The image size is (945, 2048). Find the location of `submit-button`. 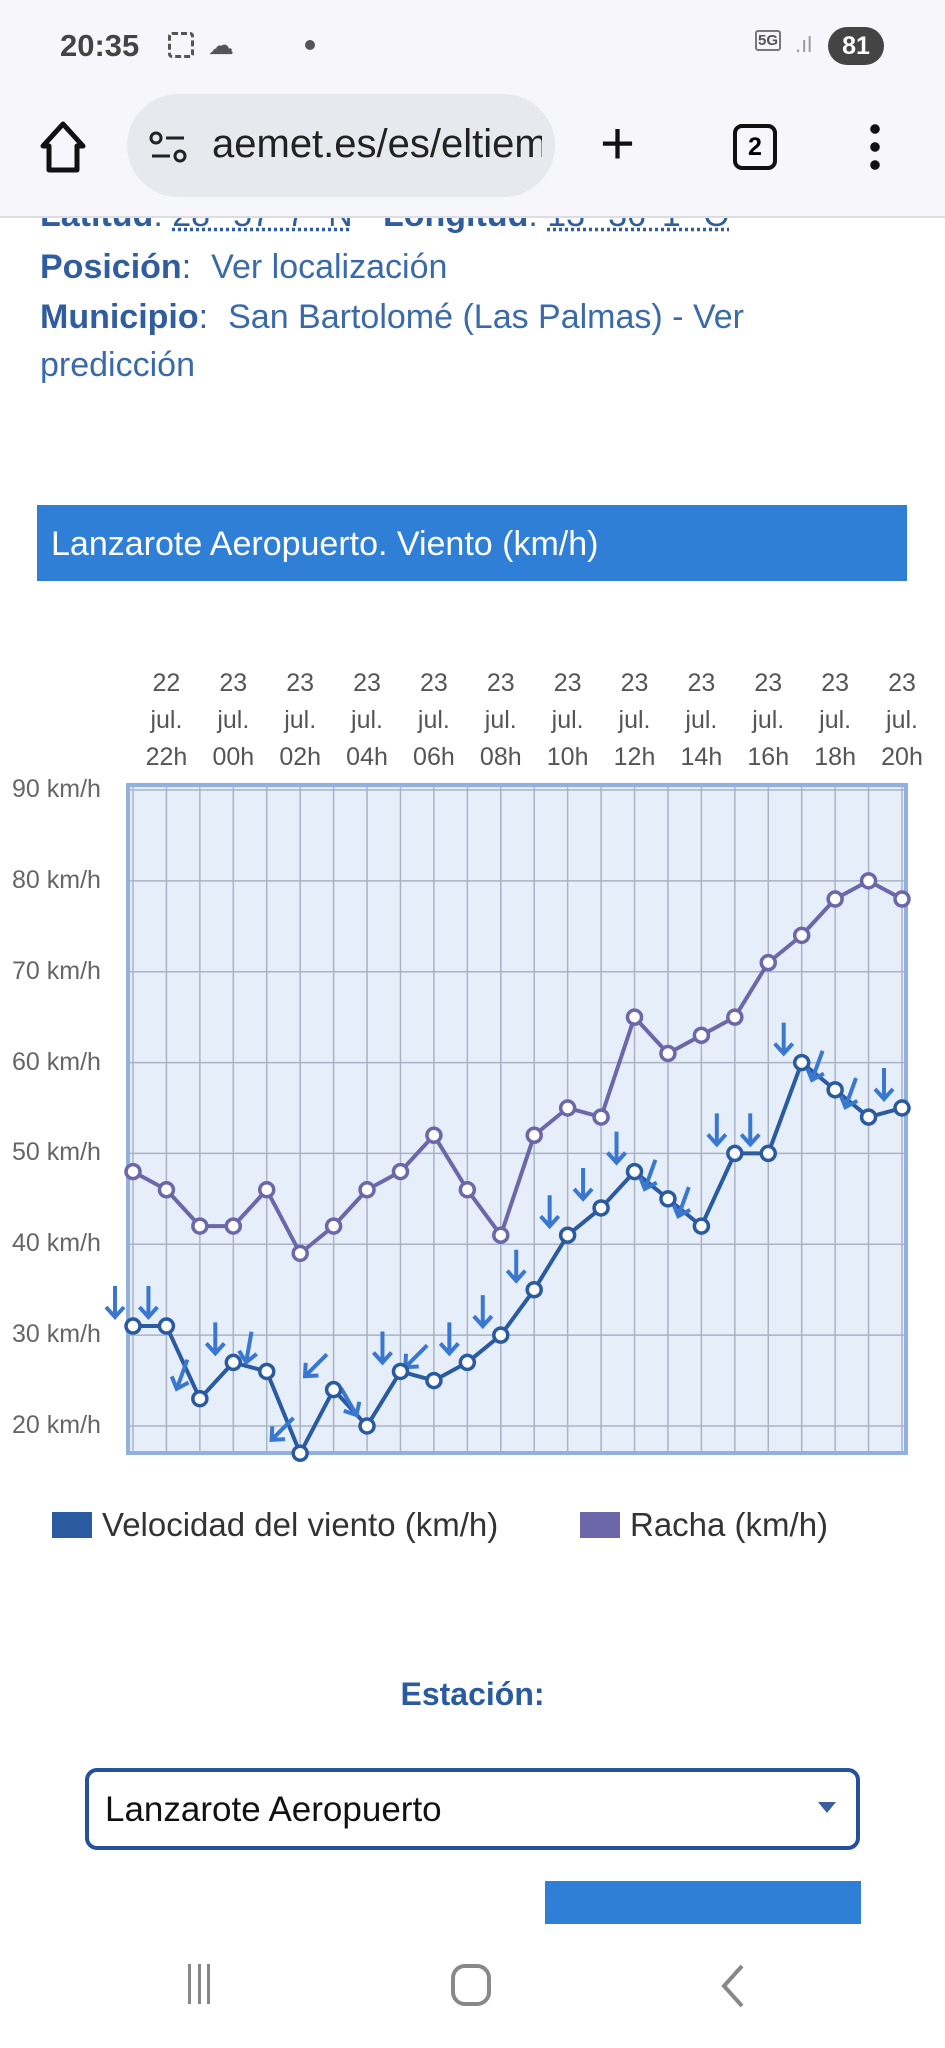

submit-button is located at coordinates (703, 1902).